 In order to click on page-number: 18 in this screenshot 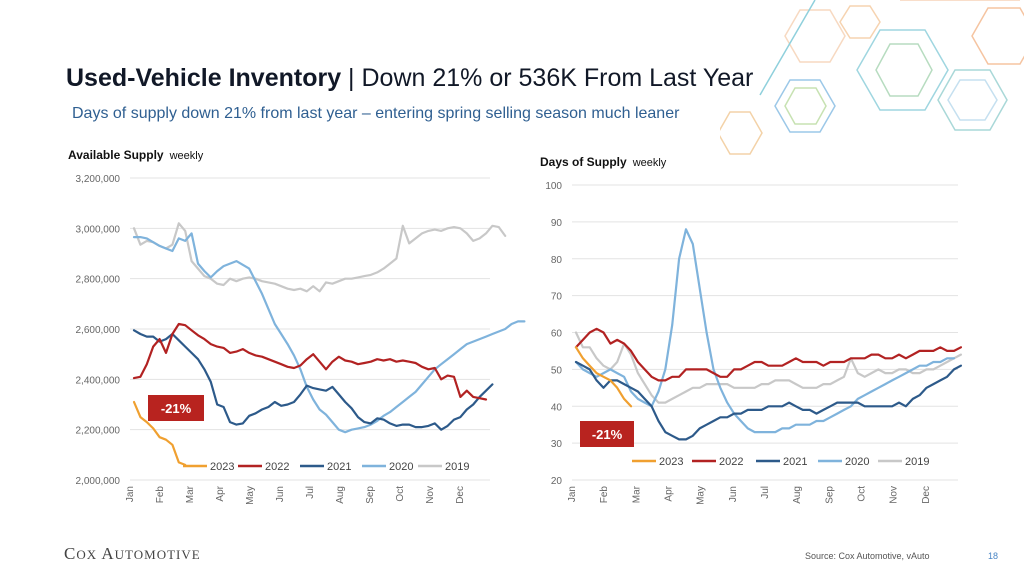, I will do `click(993, 556)`.